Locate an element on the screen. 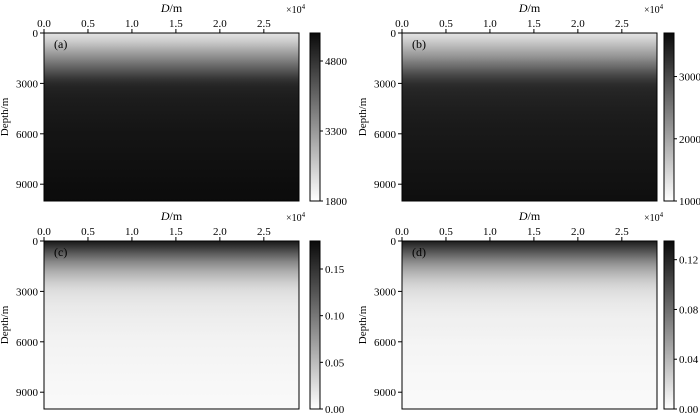 This screenshot has width=700, height=417. colorbar-tick-label: 1000 is located at coordinates (689, 202).